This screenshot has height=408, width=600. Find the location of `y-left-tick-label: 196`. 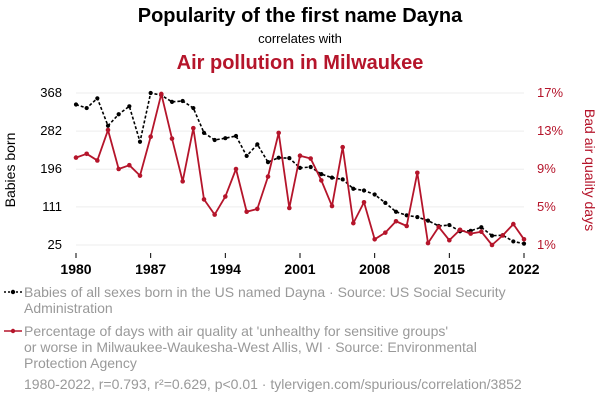

y-left-tick-label: 196 is located at coordinates (51, 168).